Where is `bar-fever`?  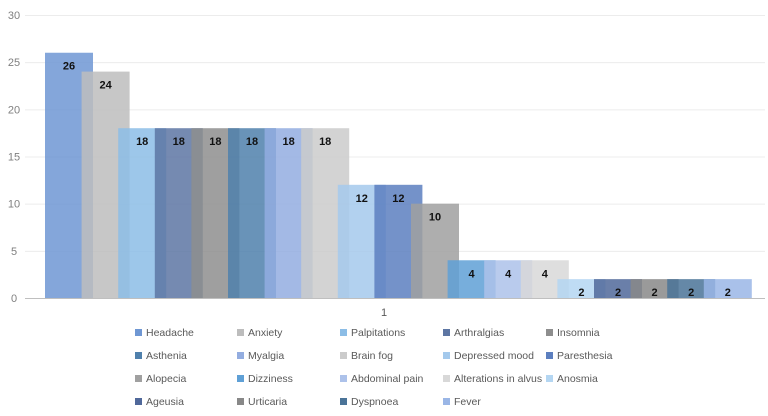
bar-fever is located at coordinates (727, 288).